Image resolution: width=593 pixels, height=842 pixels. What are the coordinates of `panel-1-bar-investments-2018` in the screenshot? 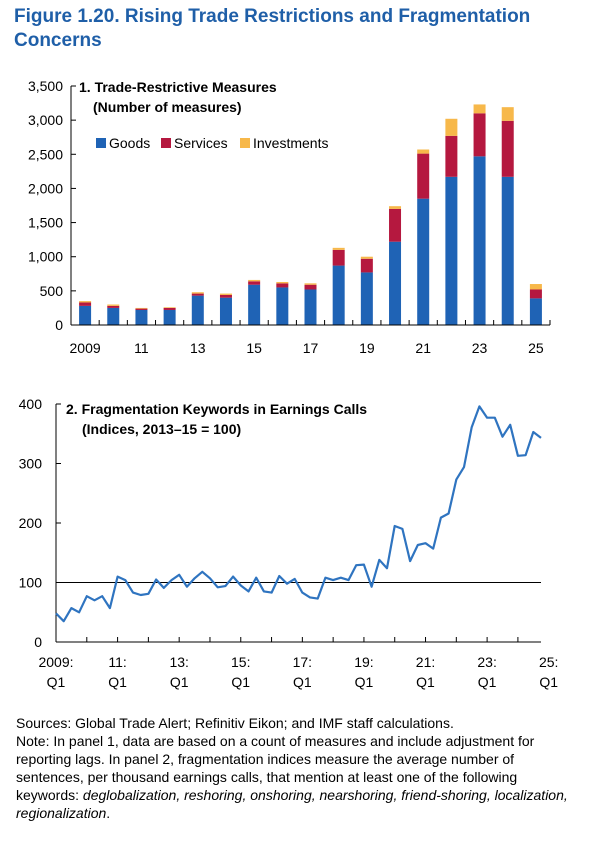 It's located at (338, 248).